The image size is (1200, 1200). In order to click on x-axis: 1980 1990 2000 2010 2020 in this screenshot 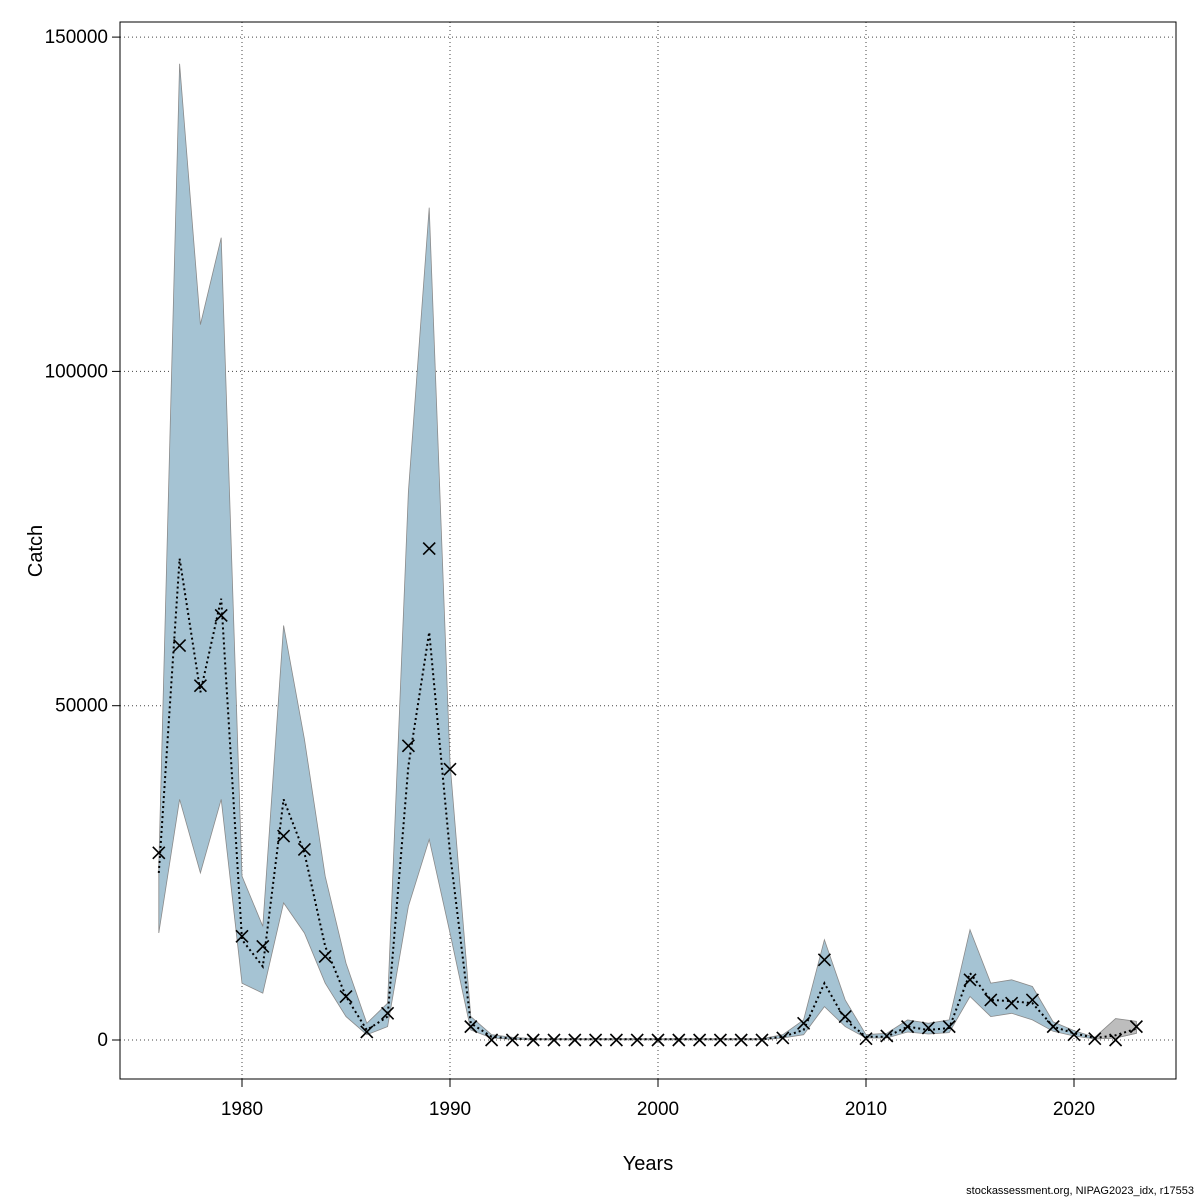, I will do `click(658, 1099)`.